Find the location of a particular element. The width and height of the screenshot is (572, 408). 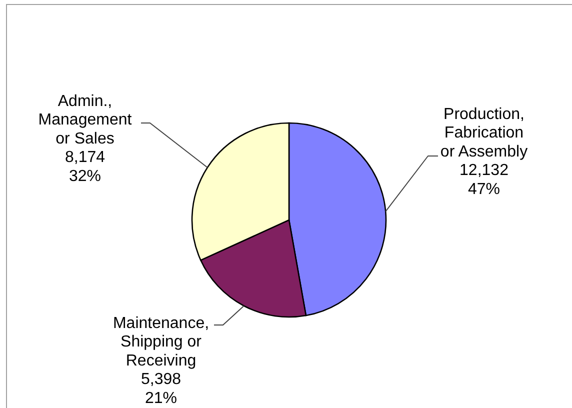

slice-label: Admin., Management or Sales is located at coordinates (85, 120).